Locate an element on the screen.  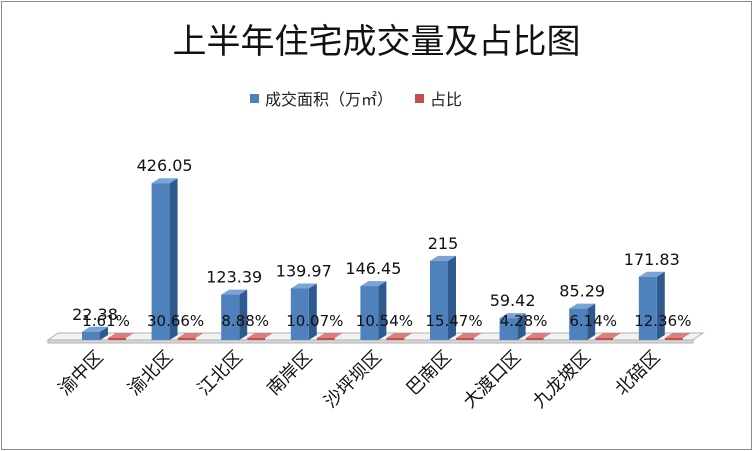
category-label: 北碚区 is located at coordinates (637, 373).